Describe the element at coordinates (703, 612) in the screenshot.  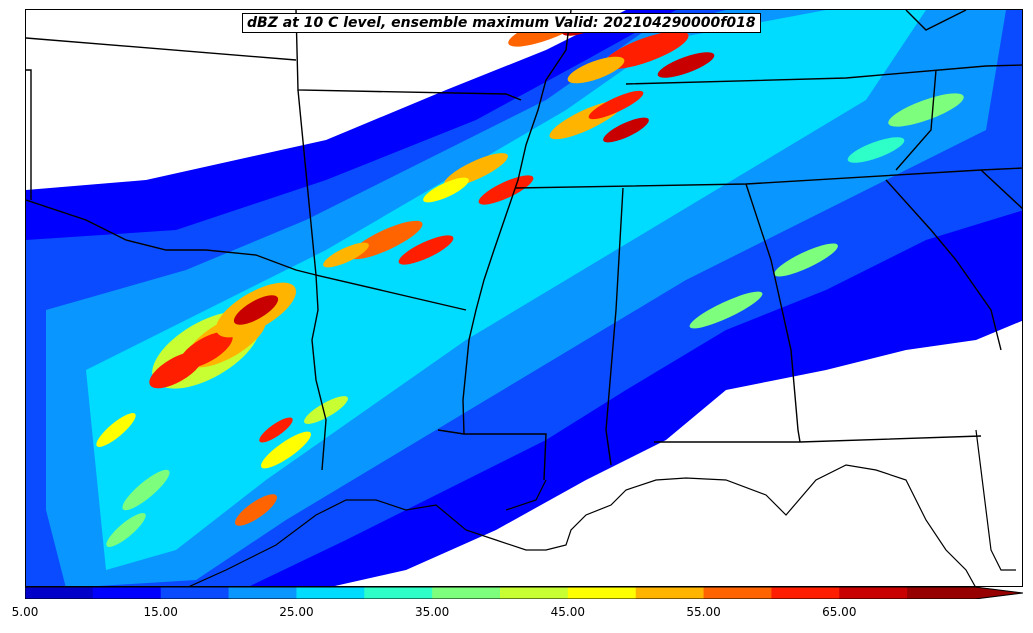
I see `colorbar-tick-label: 55.00` at that location.